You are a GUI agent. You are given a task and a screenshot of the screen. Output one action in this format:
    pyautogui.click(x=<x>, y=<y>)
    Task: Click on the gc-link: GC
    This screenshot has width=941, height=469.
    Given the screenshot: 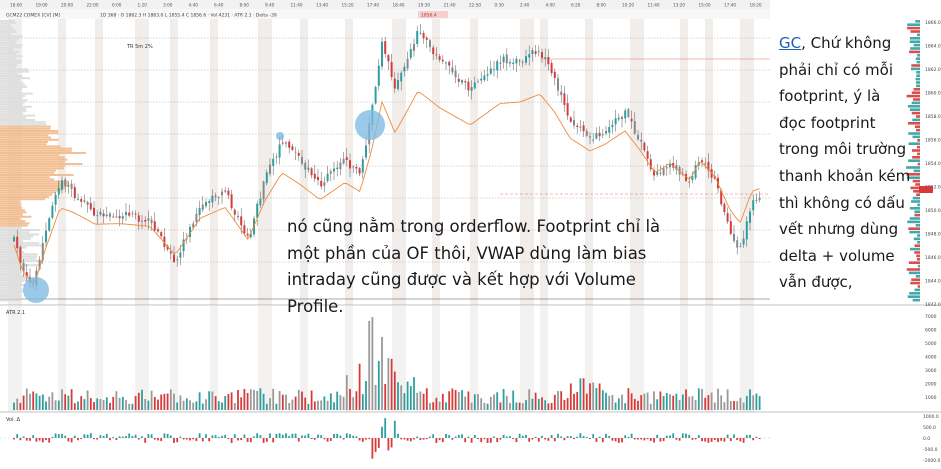 What is the action you would take?
    pyautogui.click(x=790, y=43)
    